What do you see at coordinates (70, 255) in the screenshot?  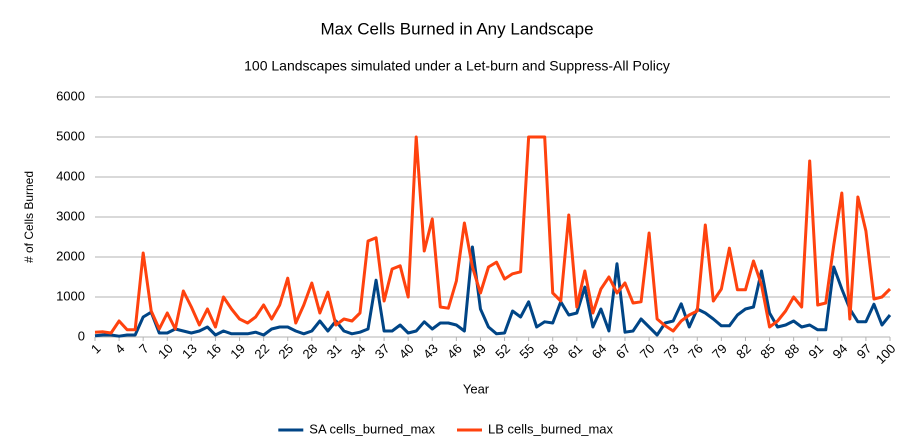 I see `y-tick-label: 2000` at bounding box center [70, 255].